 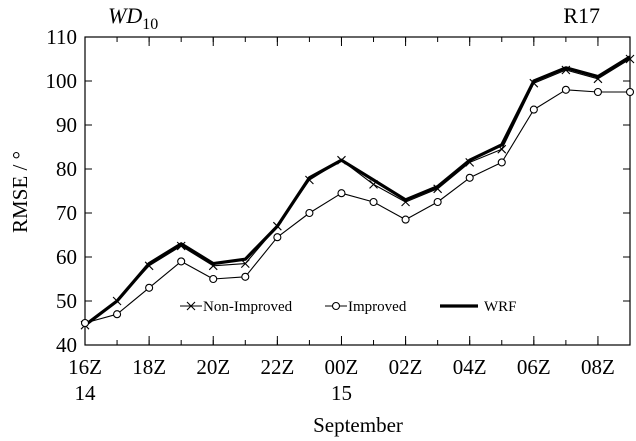 What do you see at coordinates (61, 37) in the screenshot?
I see `y-tick-label: 110` at bounding box center [61, 37].